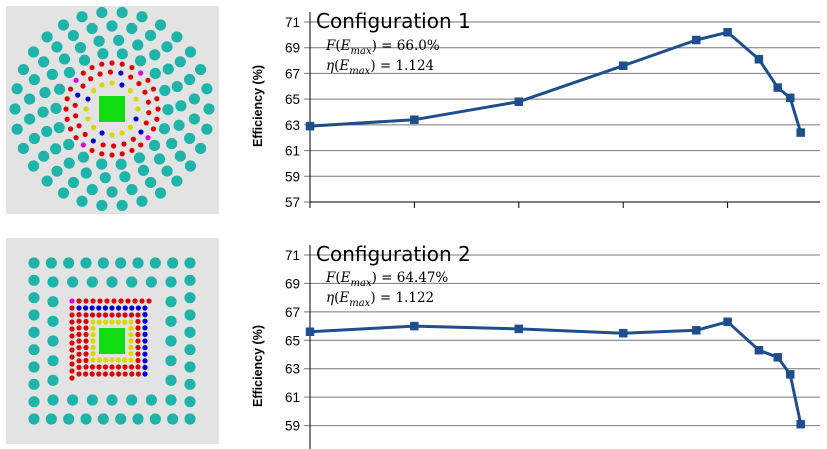 Image resolution: width=827 pixels, height=449 pixels. What do you see at coordinates (292, 369) in the screenshot?
I see `chart-2-y-tick-label: 63` at bounding box center [292, 369].